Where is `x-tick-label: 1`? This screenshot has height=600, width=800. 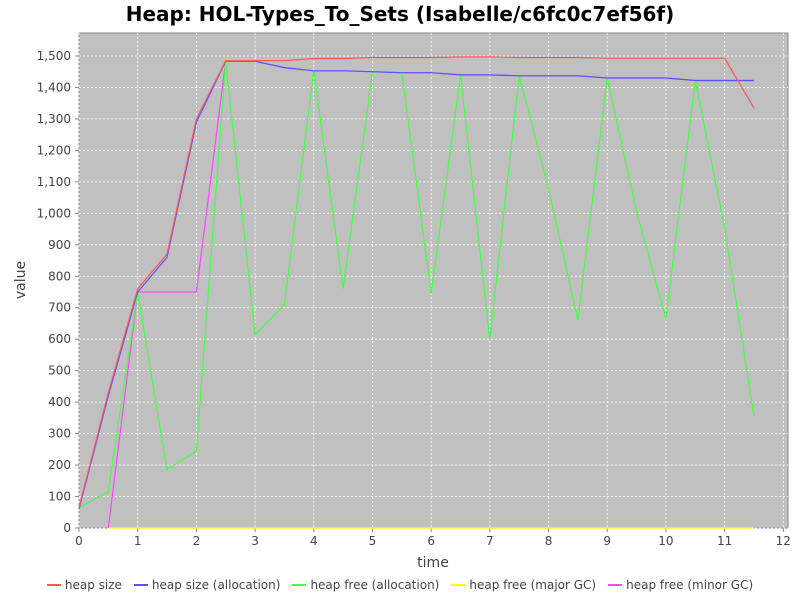 x-tick-label: 1 is located at coordinates (138, 541).